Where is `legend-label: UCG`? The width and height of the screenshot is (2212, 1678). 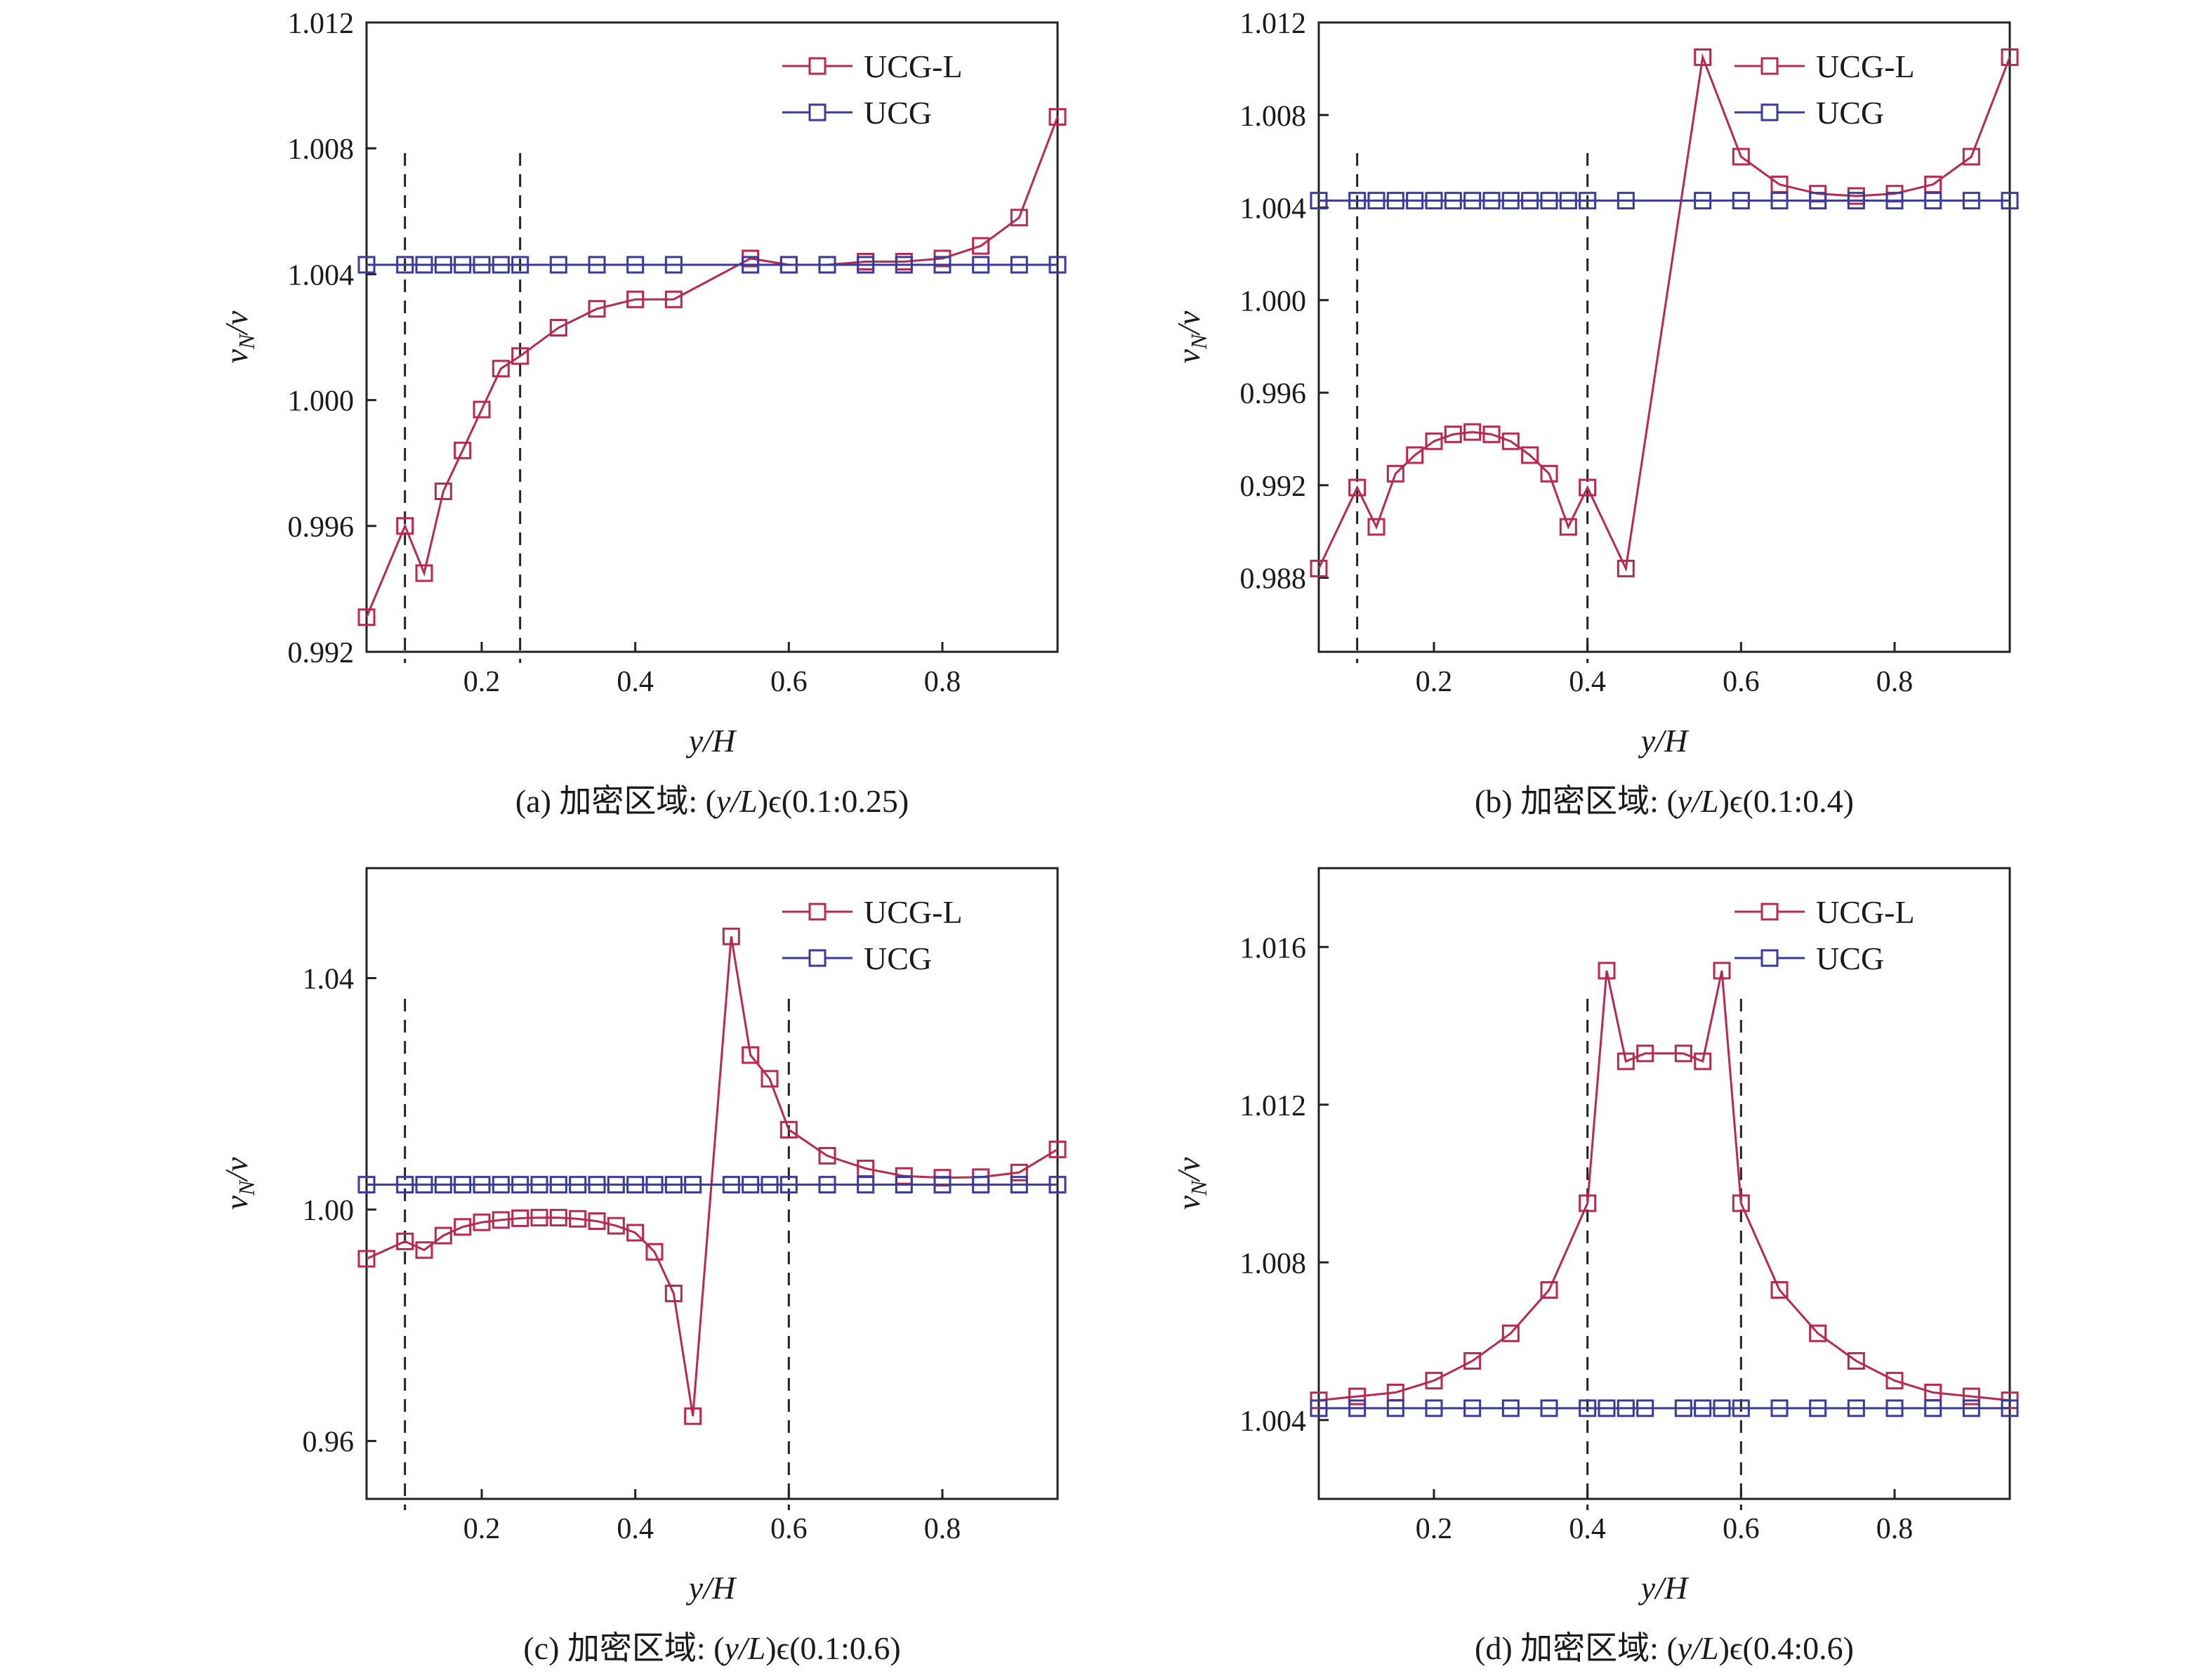
legend-label: UCG is located at coordinates (1850, 113).